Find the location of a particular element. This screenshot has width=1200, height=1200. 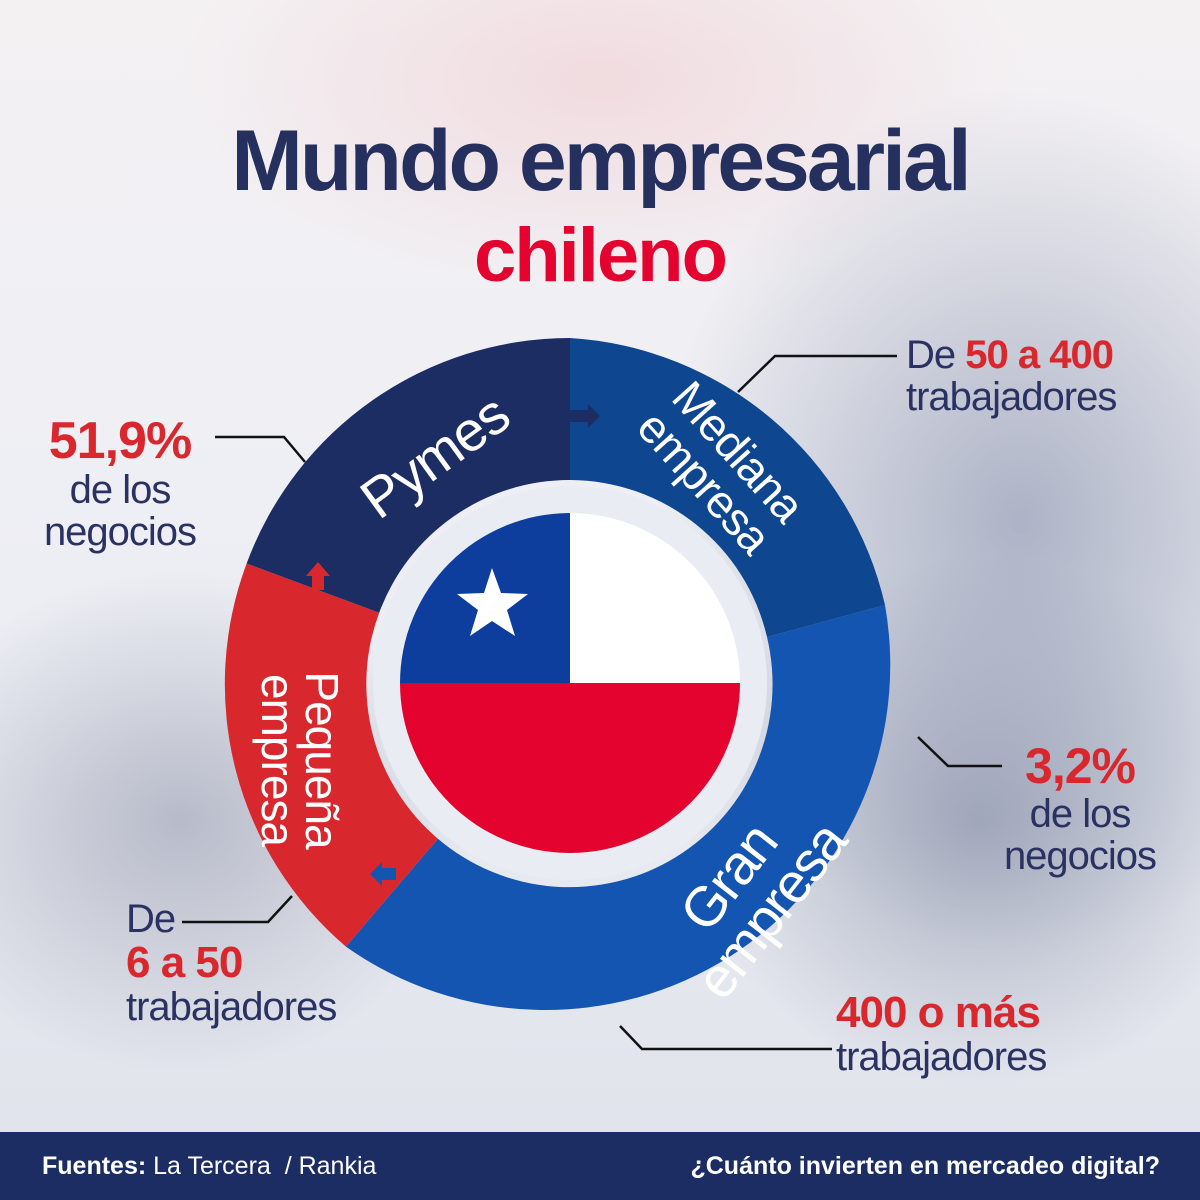

callout-pymes-line2: de los is located at coordinates (120, 489).